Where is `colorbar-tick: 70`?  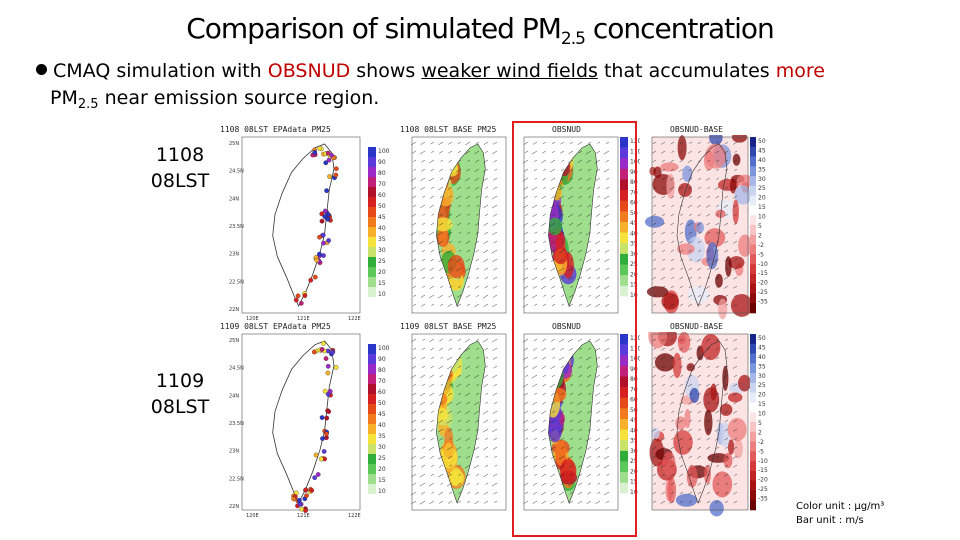 colorbar-tick: 70 is located at coordinates (382, 184).